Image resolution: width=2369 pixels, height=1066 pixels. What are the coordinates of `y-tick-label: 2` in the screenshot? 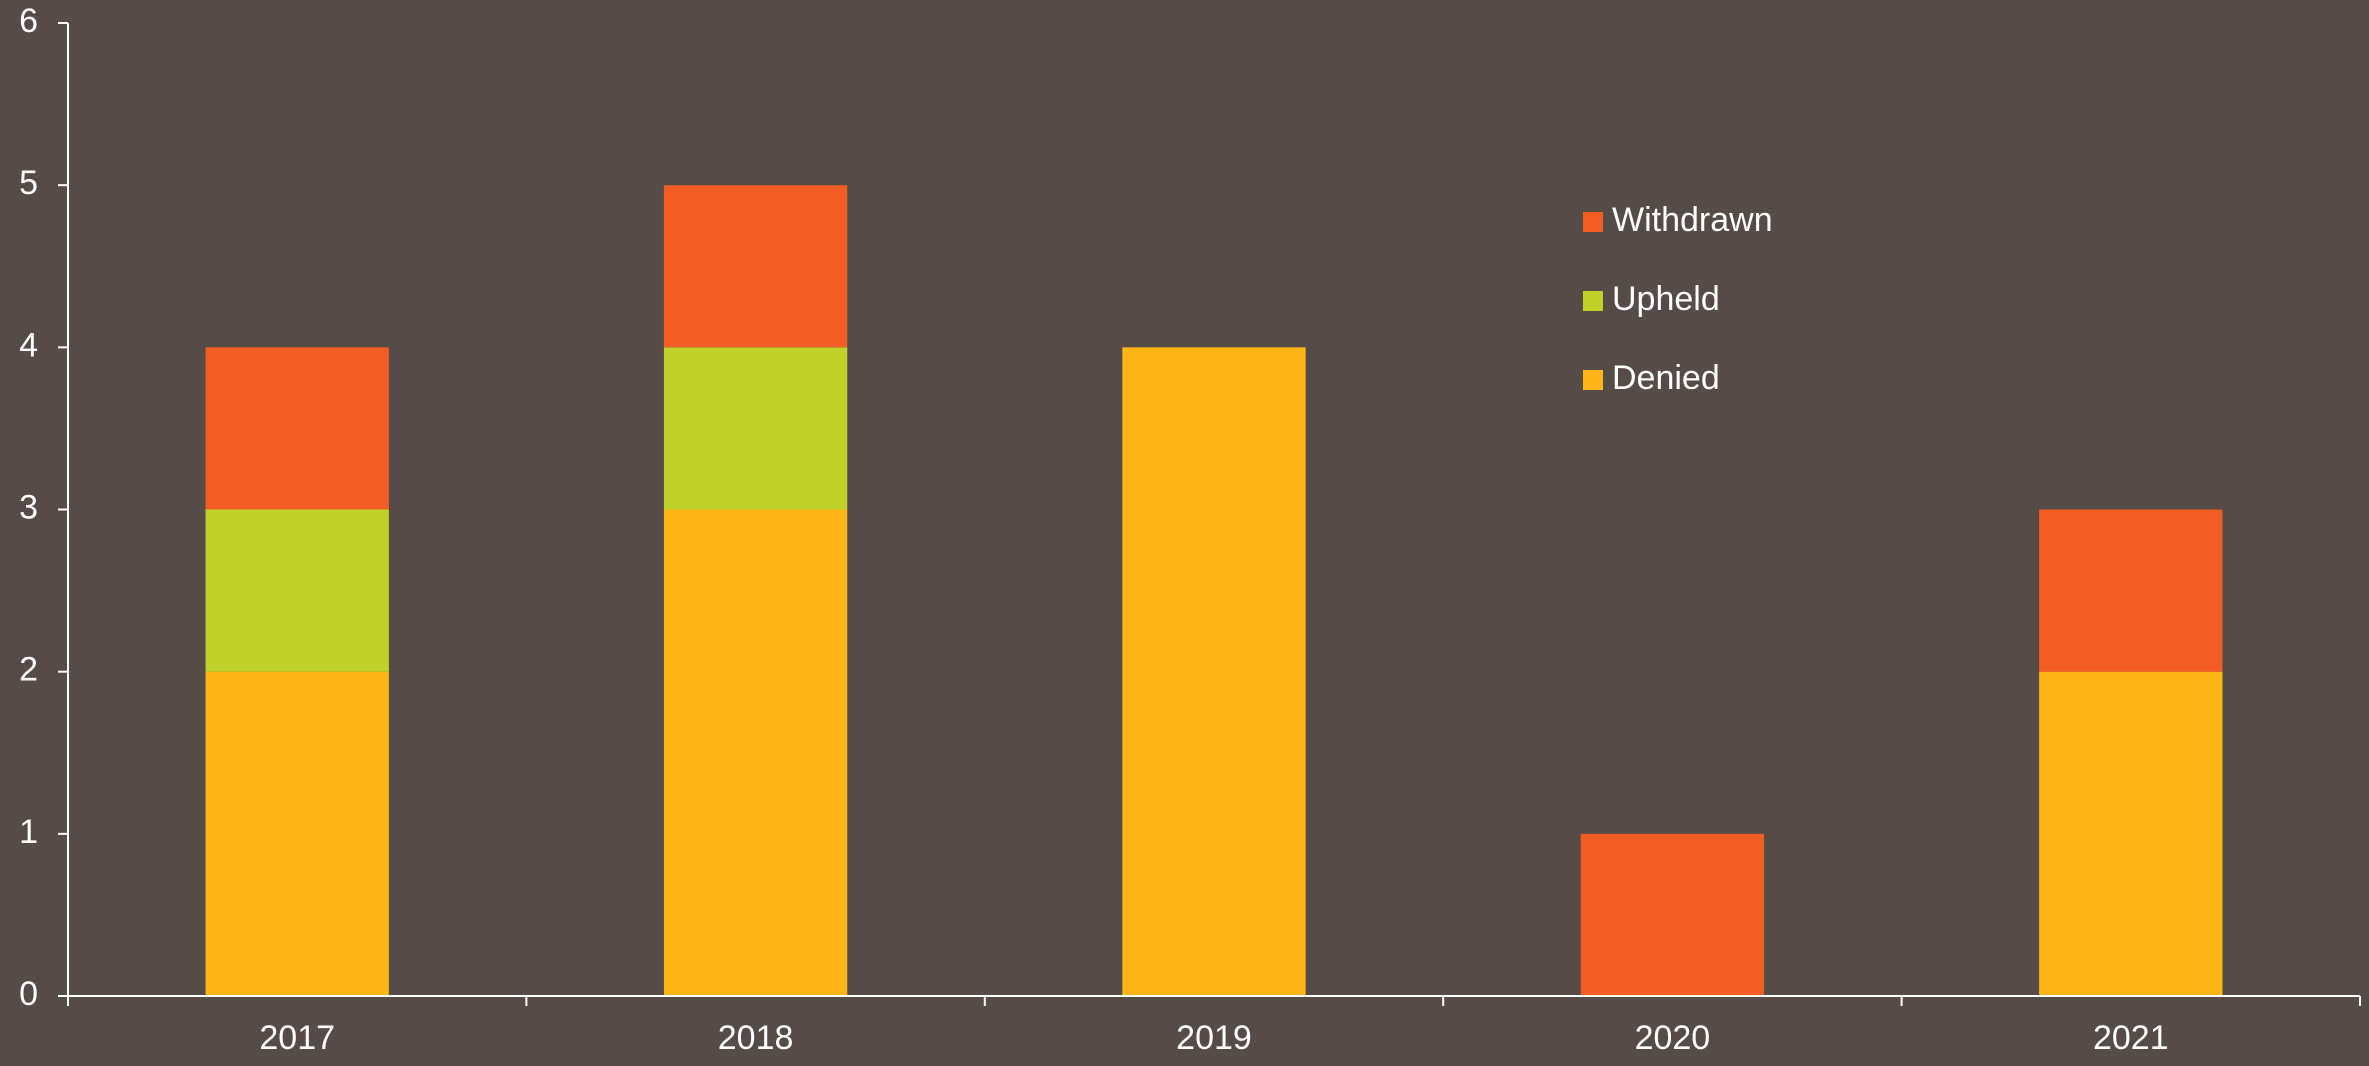 It's located at (28, 670).